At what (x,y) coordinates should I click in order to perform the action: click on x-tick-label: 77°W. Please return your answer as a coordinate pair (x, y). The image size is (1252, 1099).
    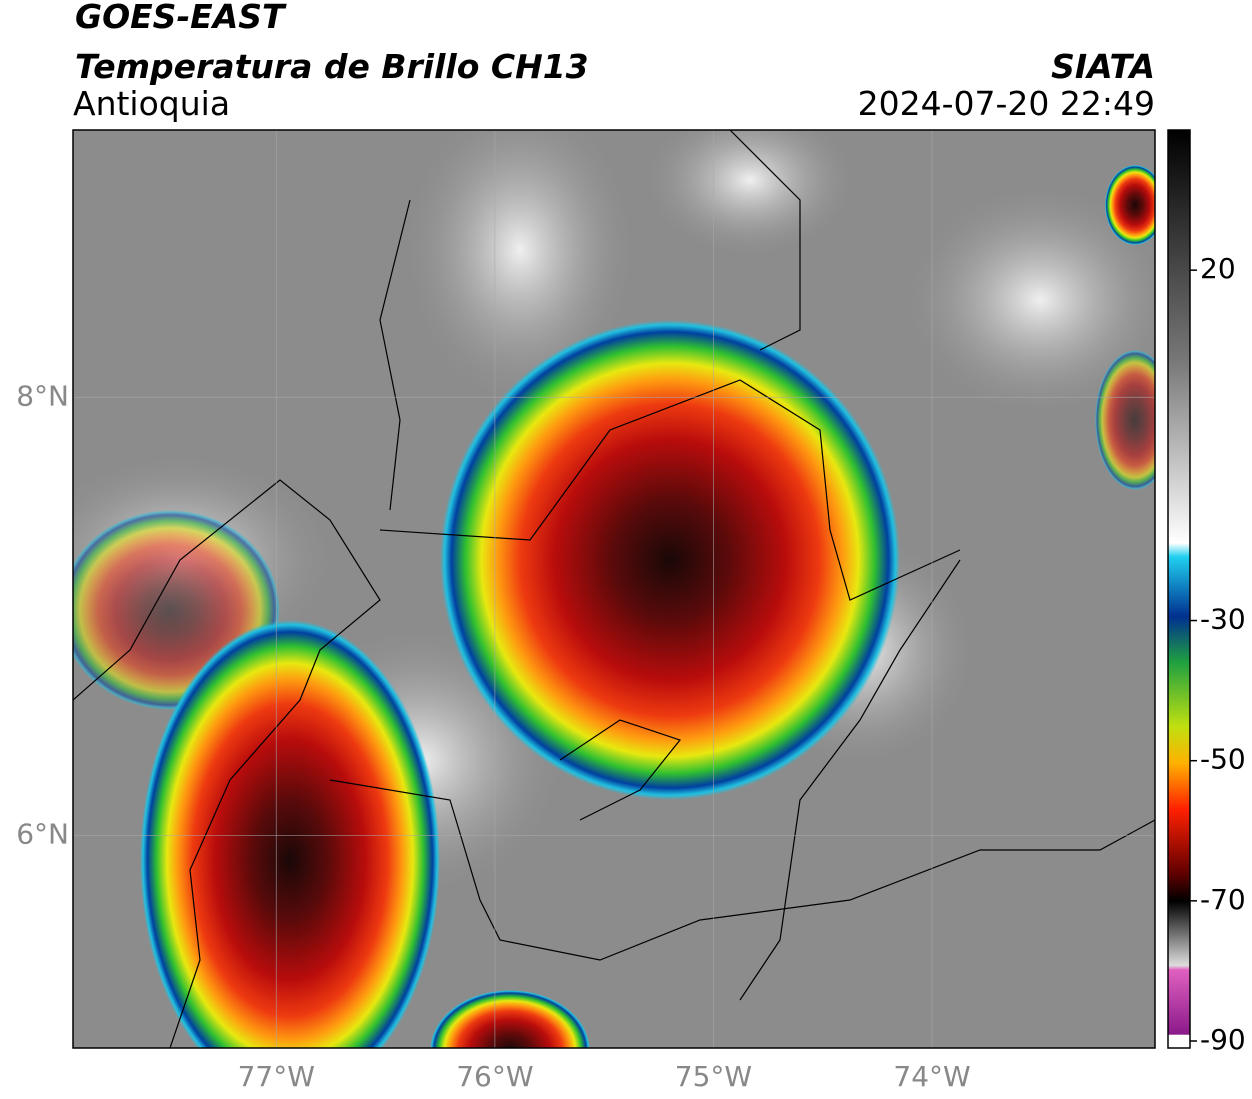
    Looking at the image, I should click on (276, 1076).